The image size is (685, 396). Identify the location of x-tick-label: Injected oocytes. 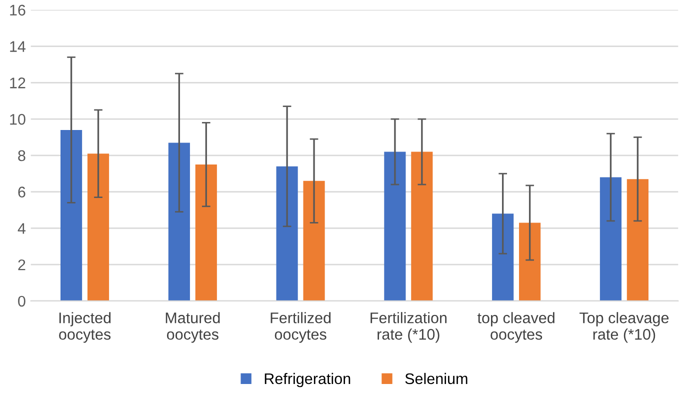
(85, 327).